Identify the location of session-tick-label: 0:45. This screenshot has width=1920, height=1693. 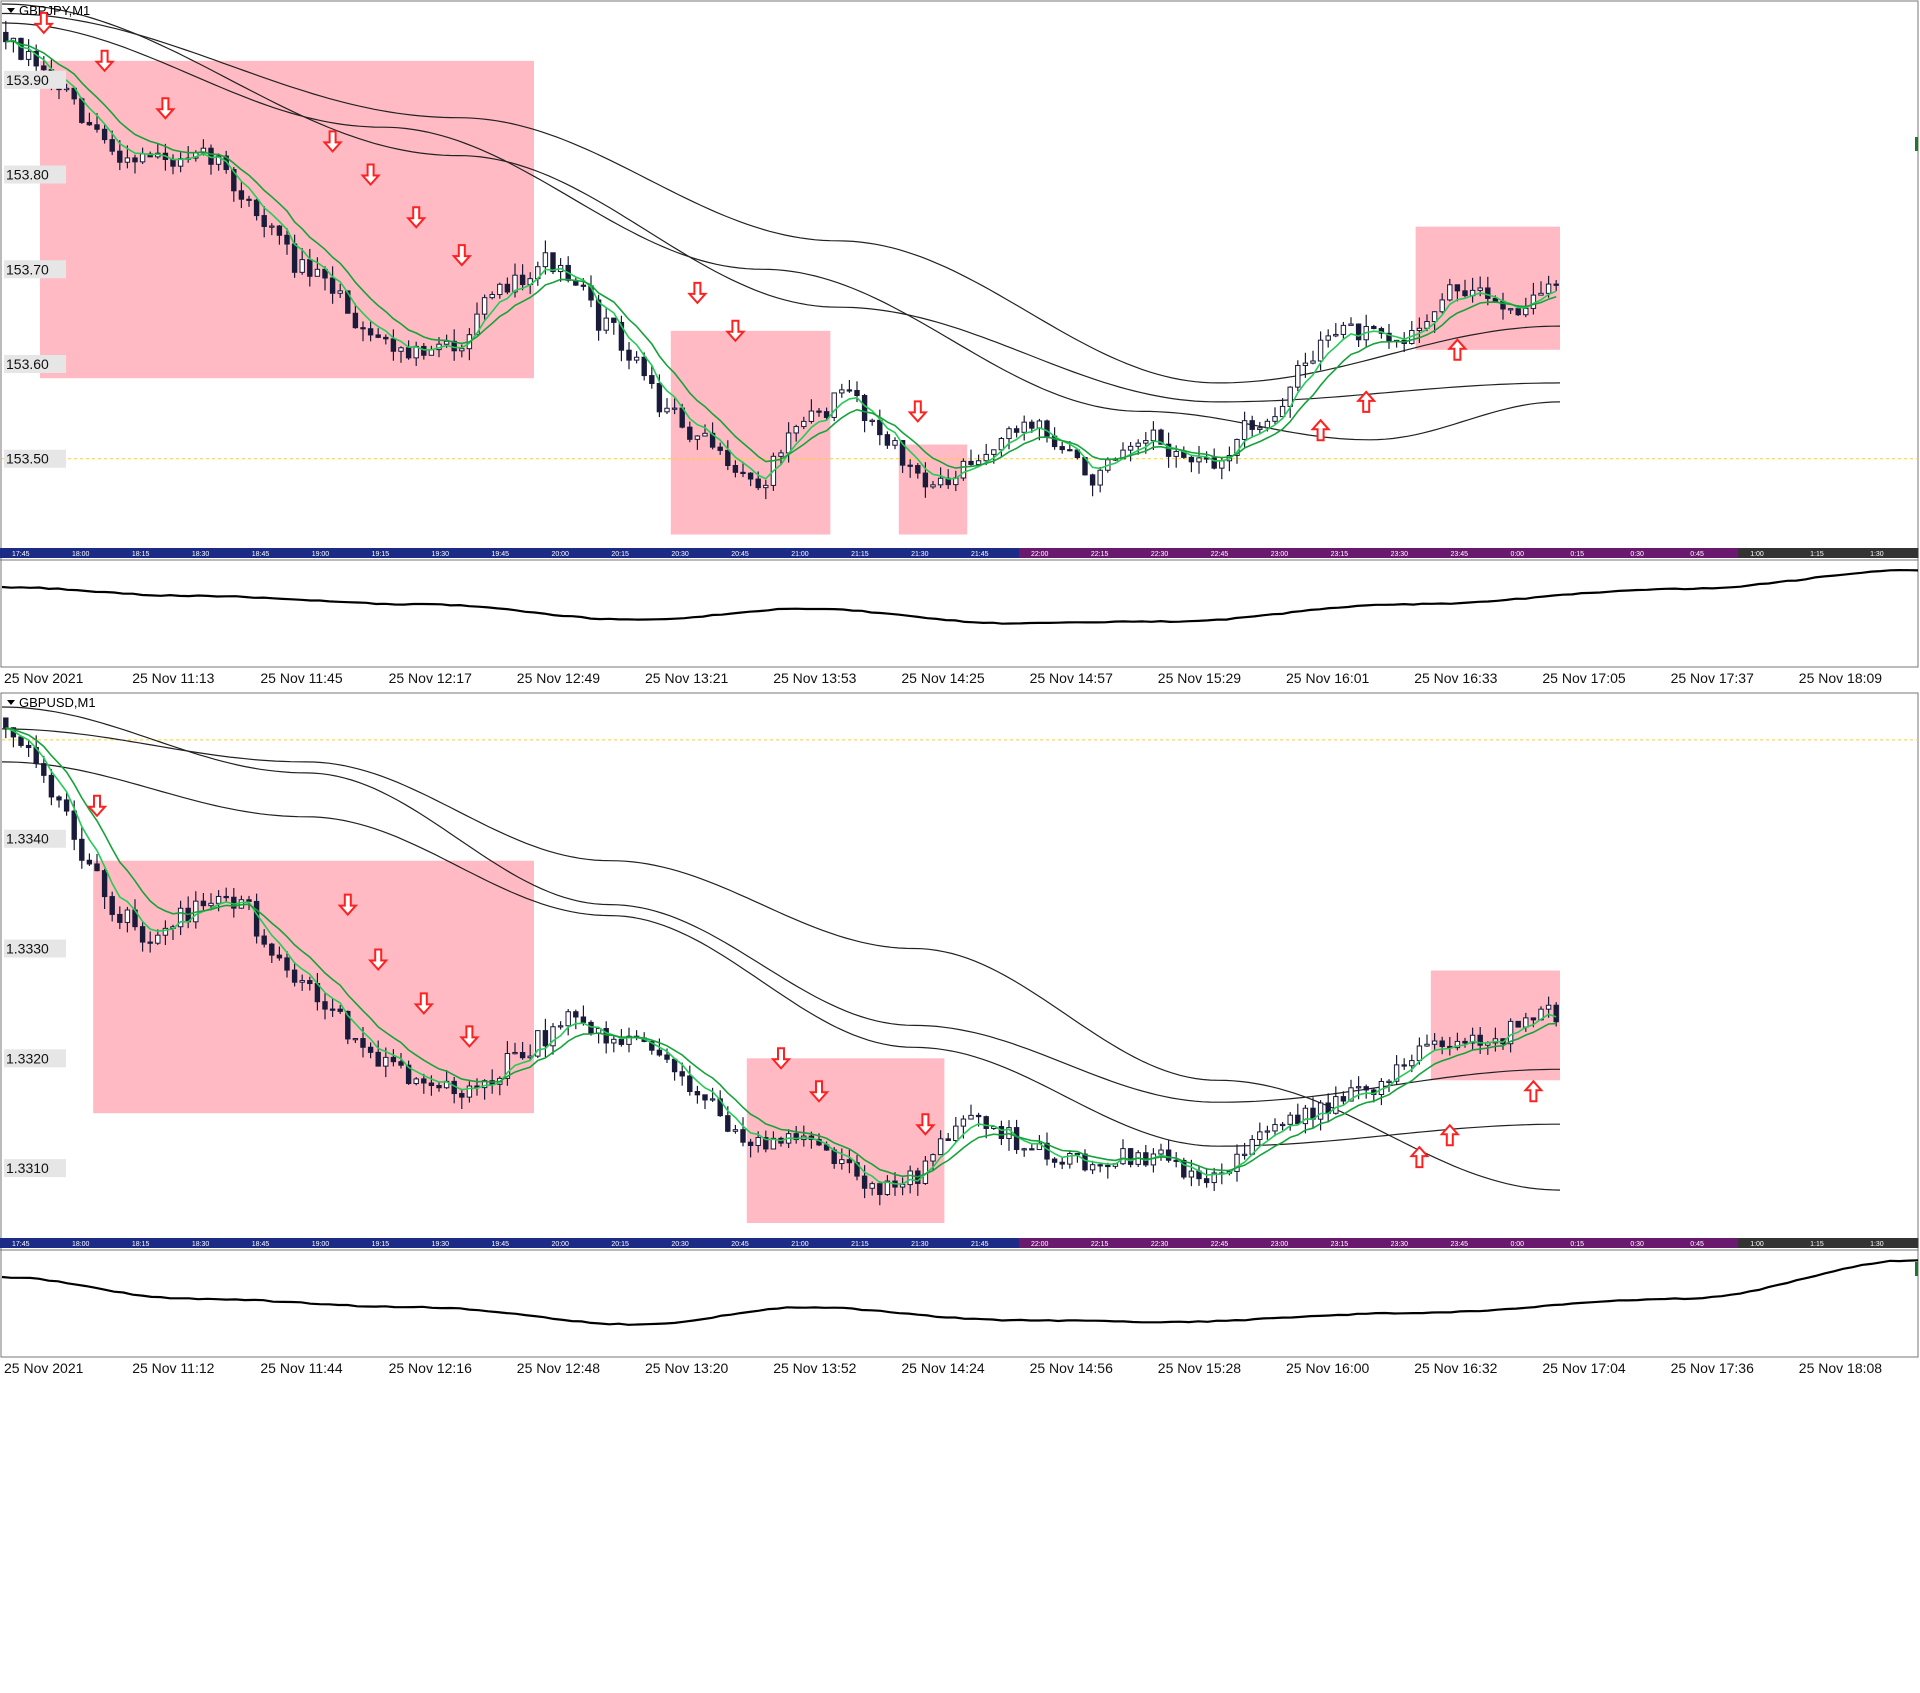
(1697, 1244).